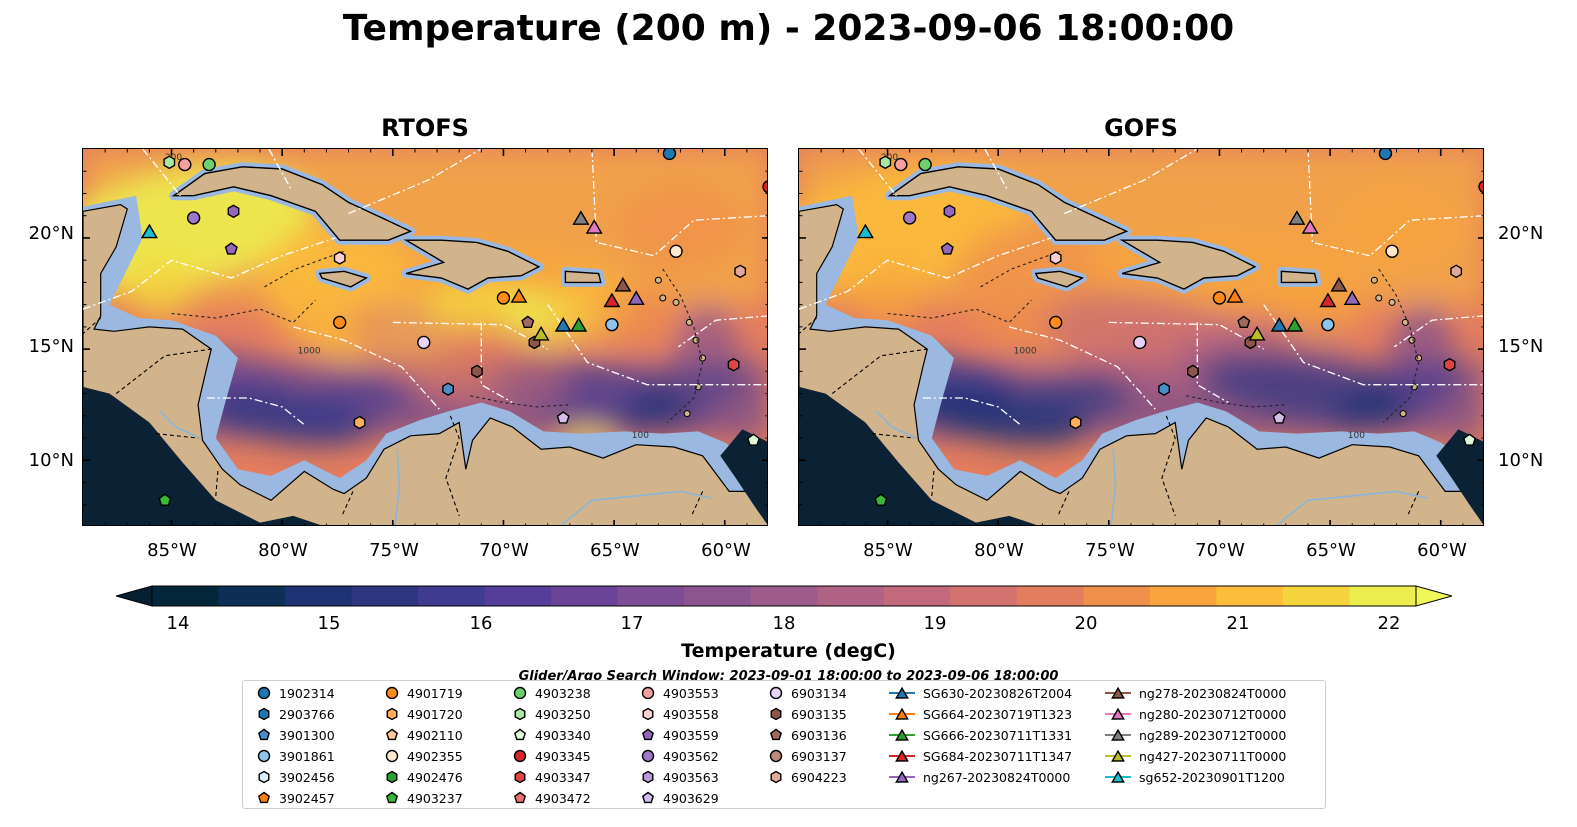 This screenshot has width=1577, height=827. I want to click on legend-item: 4901720, so click(424, 714).